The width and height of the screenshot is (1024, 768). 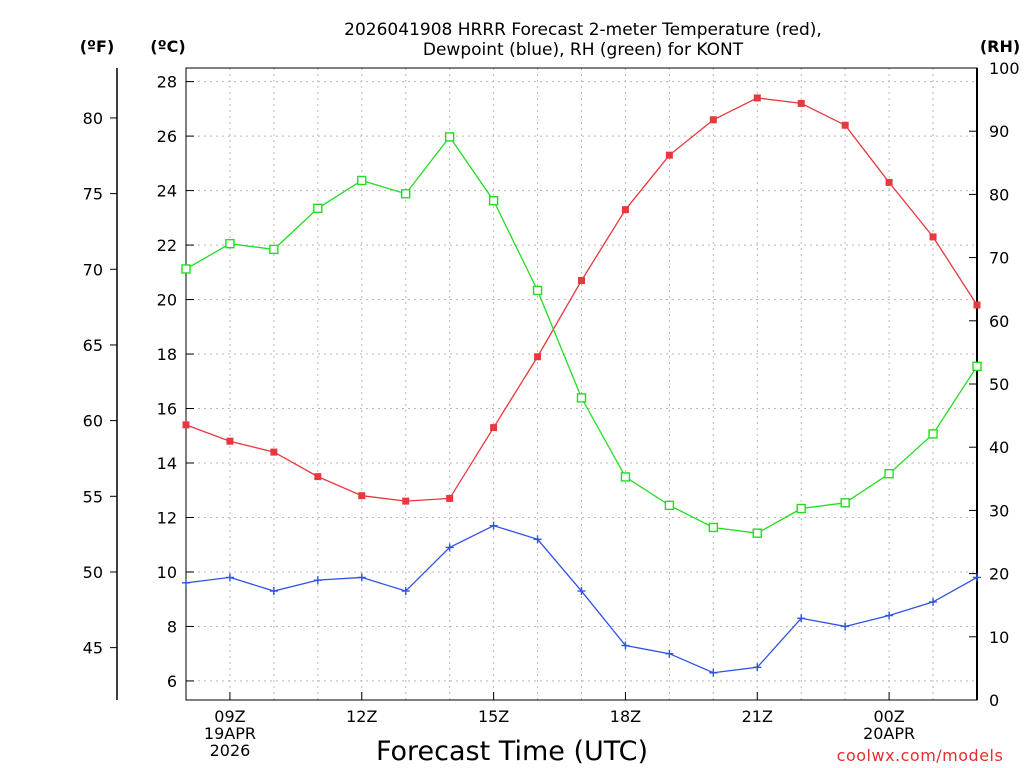 What do you see at coordinates (999, 384) in the screenshot?
I see `rh-tick-label: 50` at bounding box center [999, 384].